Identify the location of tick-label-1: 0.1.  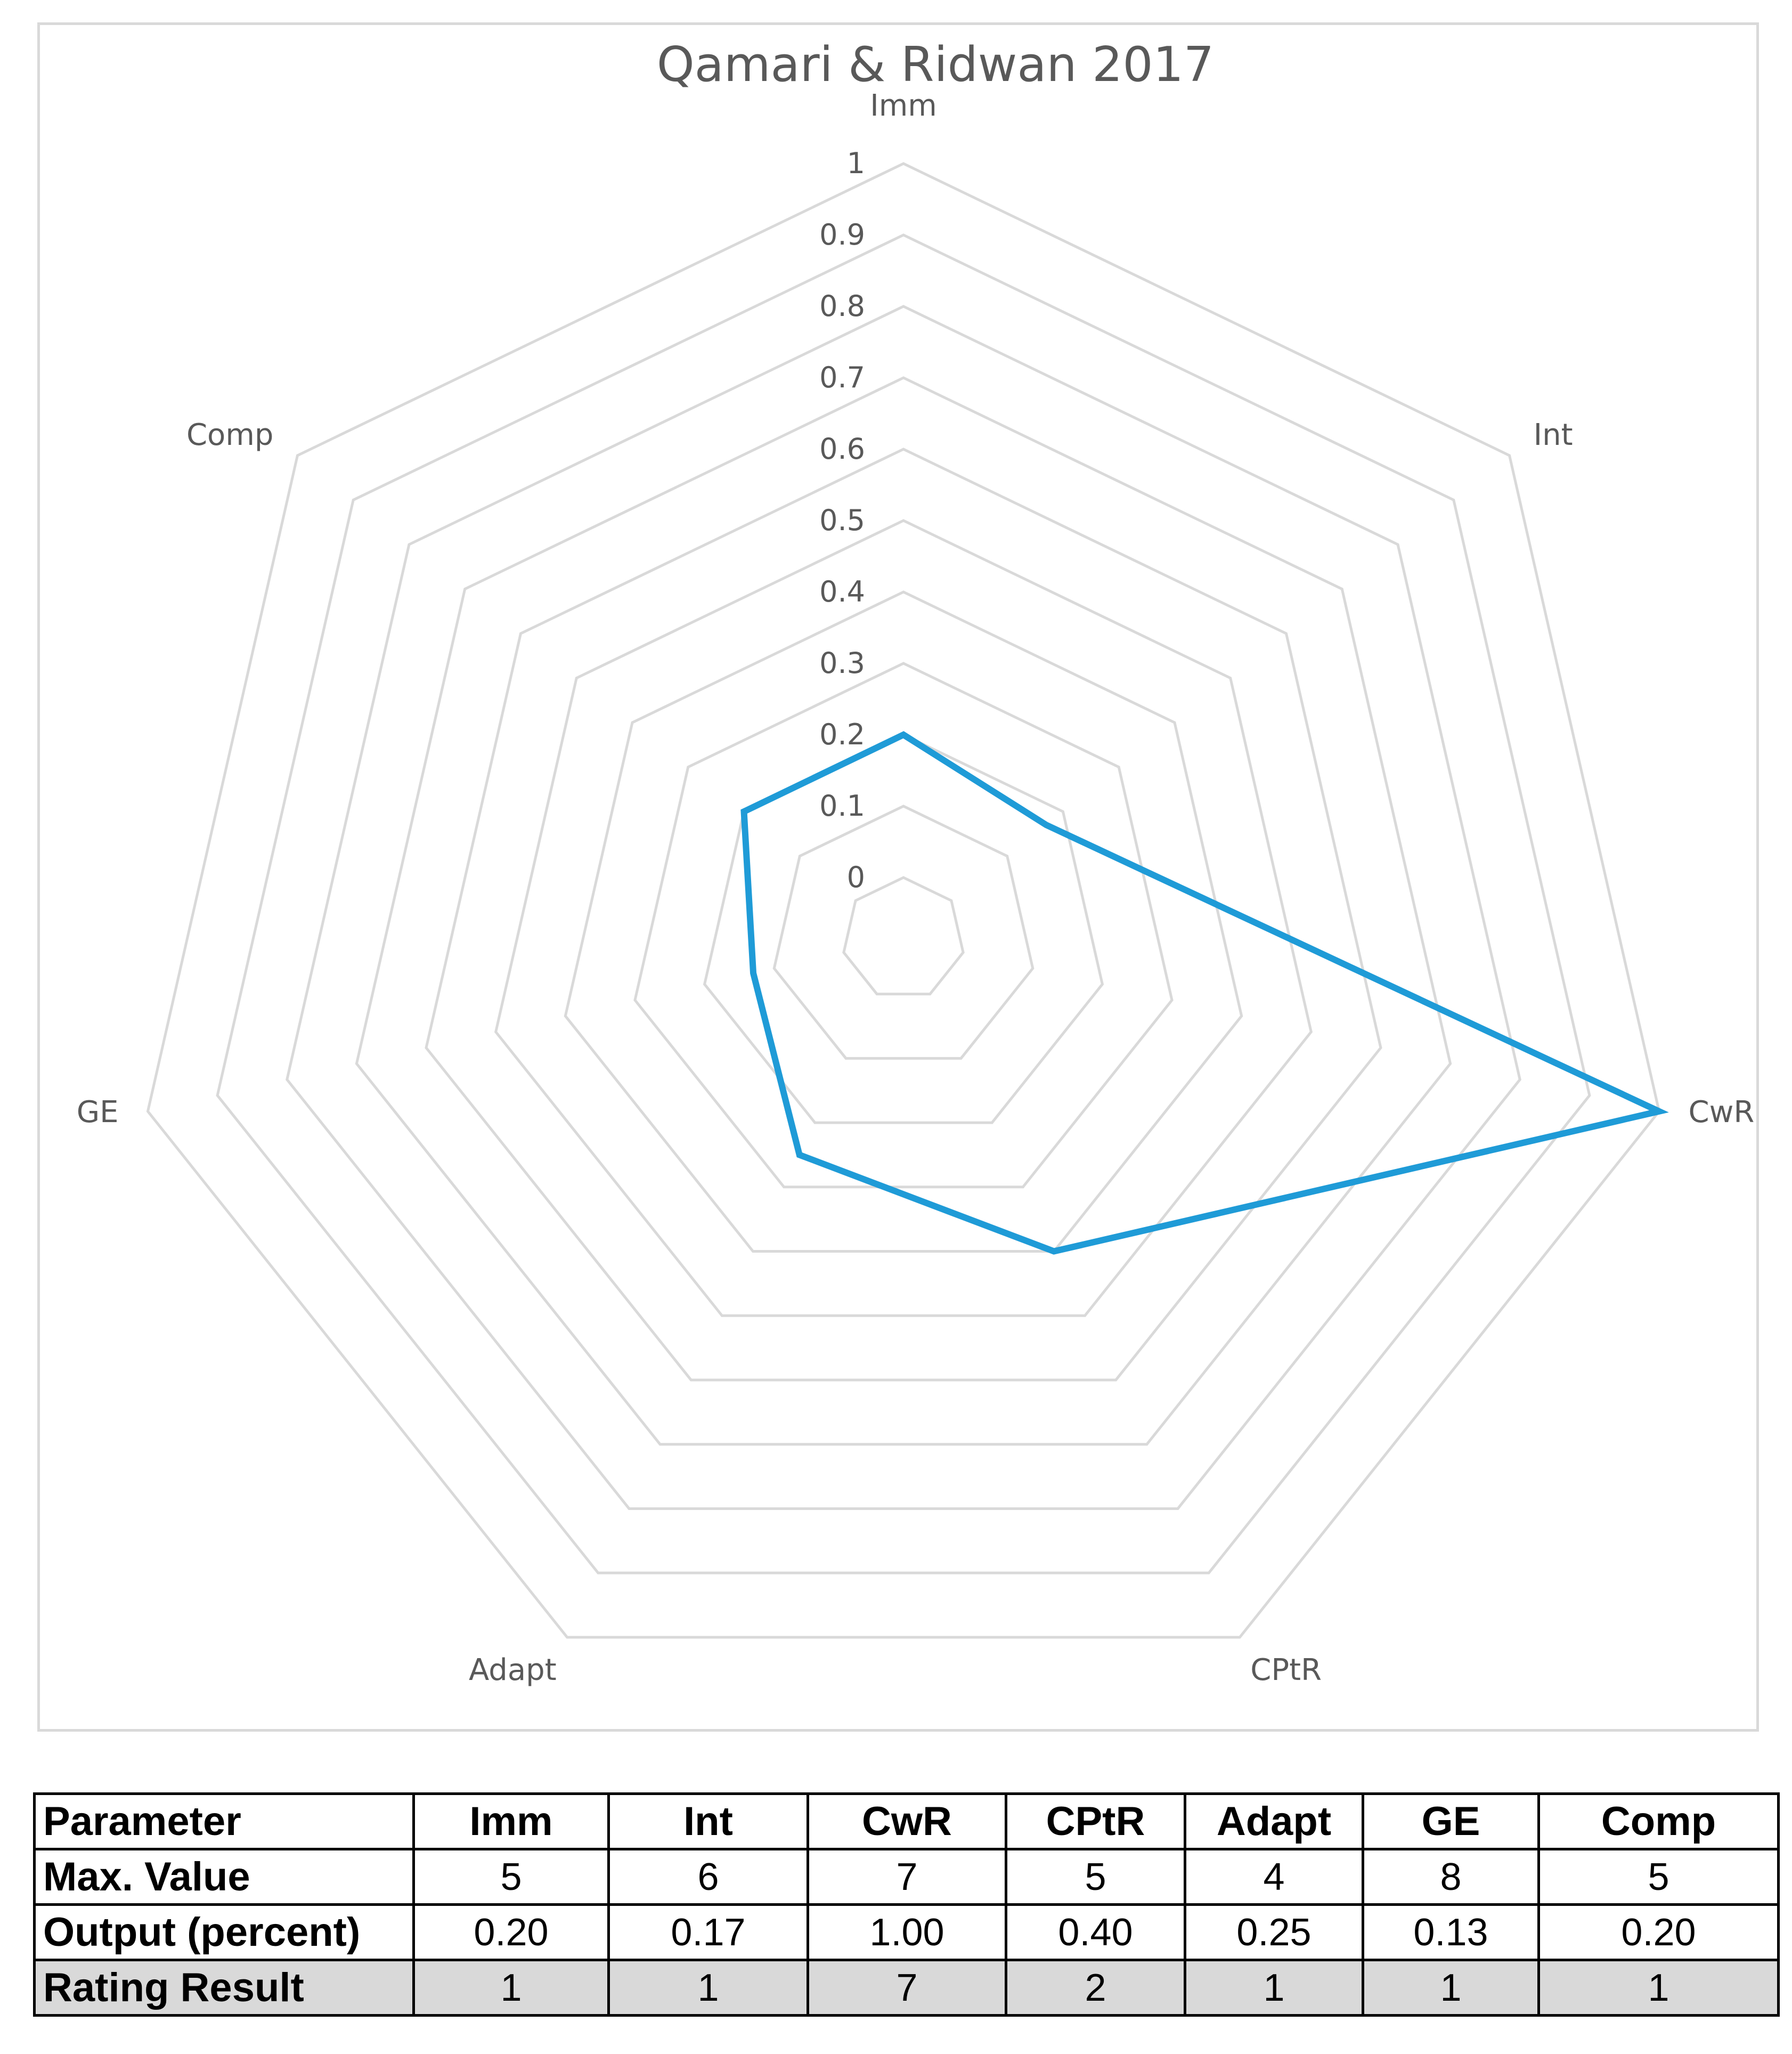
(842, 806).